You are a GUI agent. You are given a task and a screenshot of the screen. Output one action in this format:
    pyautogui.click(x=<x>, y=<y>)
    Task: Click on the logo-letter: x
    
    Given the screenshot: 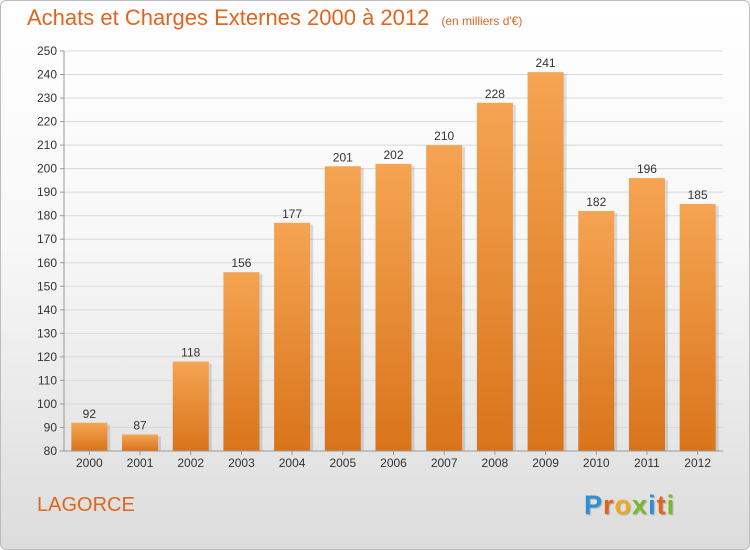 What is the action you would take?
    pyautogui.click(x=640, y=505)
    